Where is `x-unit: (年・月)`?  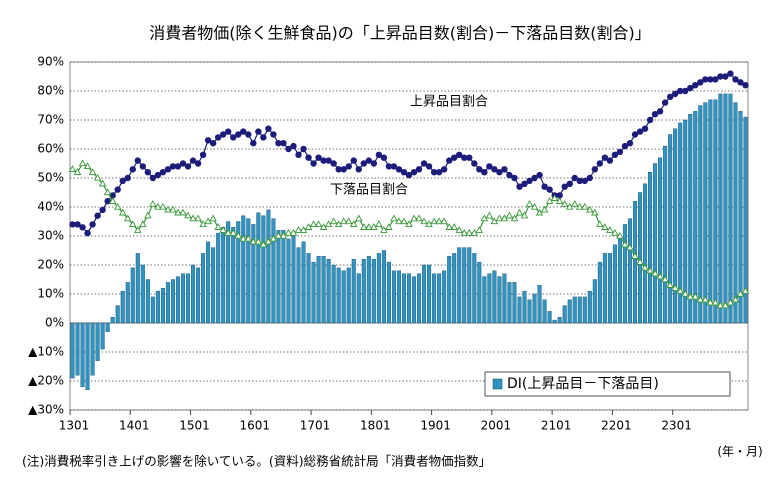
x-unit: (年・月) is located at coordinates (739, 452).